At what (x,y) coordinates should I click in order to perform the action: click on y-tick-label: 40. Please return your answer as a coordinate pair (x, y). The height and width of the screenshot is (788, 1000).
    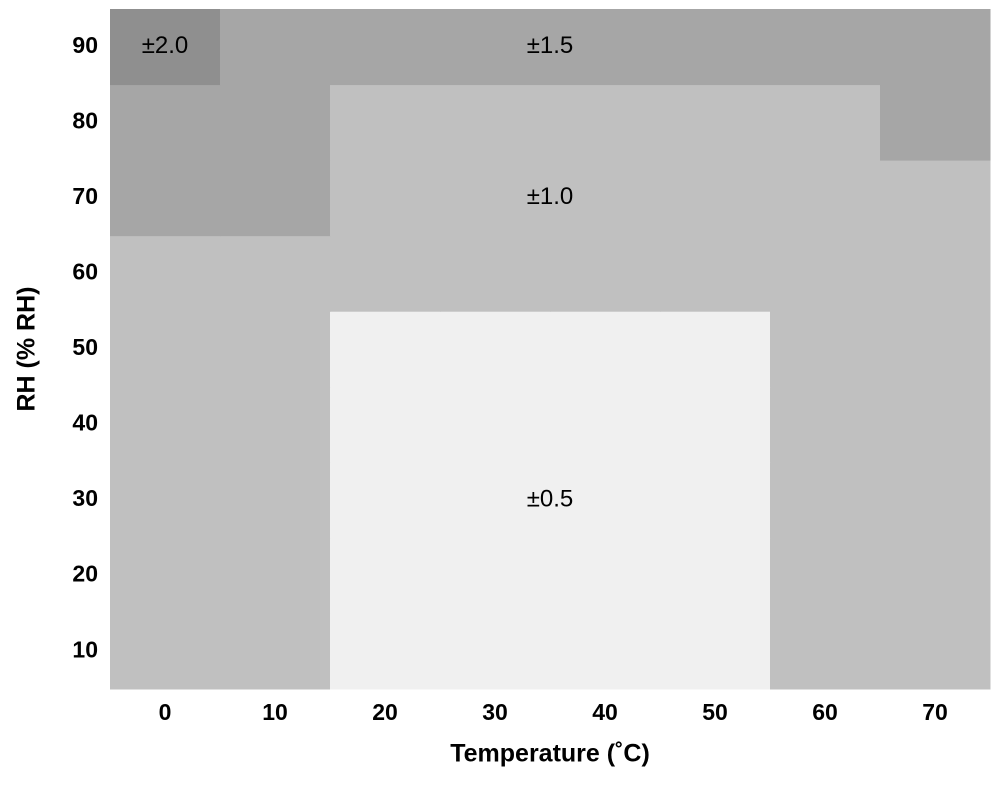
    Looking at the image, I should click on (85, 423).